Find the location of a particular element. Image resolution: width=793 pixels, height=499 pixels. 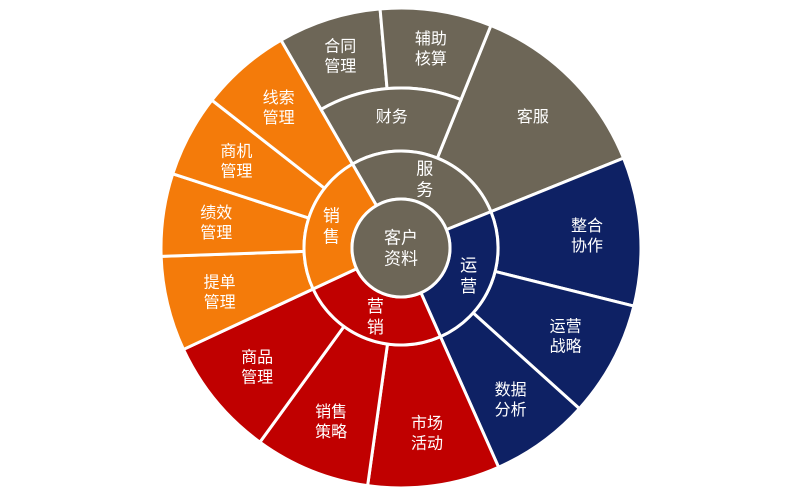

item-label-sales-2: 商机管理 is located at coordinates (236, 160).